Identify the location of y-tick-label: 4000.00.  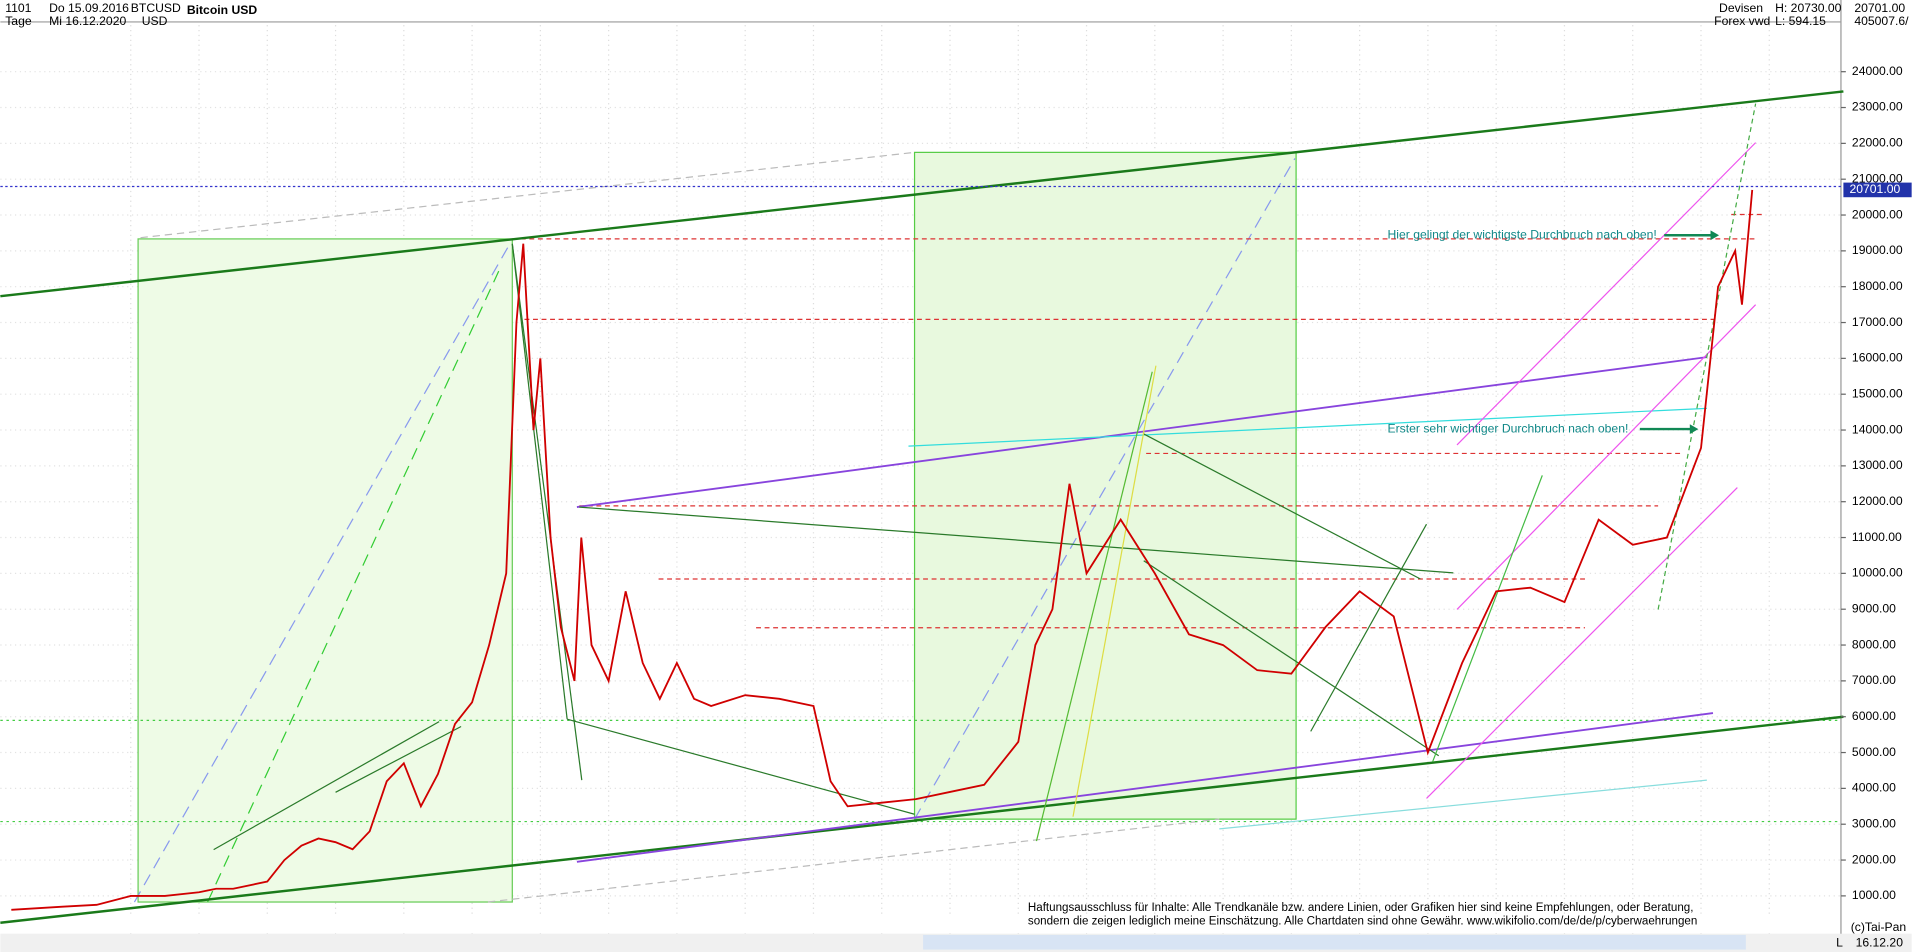
(1874, 788).